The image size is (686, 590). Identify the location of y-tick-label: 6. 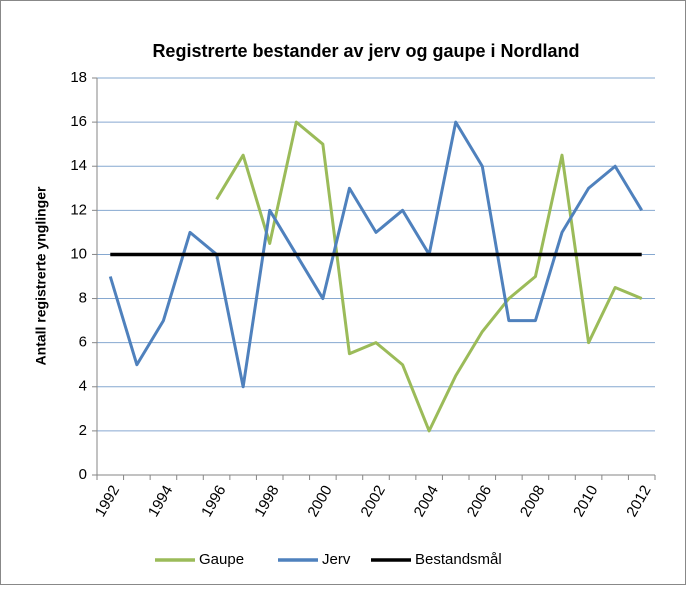
(83, 342).